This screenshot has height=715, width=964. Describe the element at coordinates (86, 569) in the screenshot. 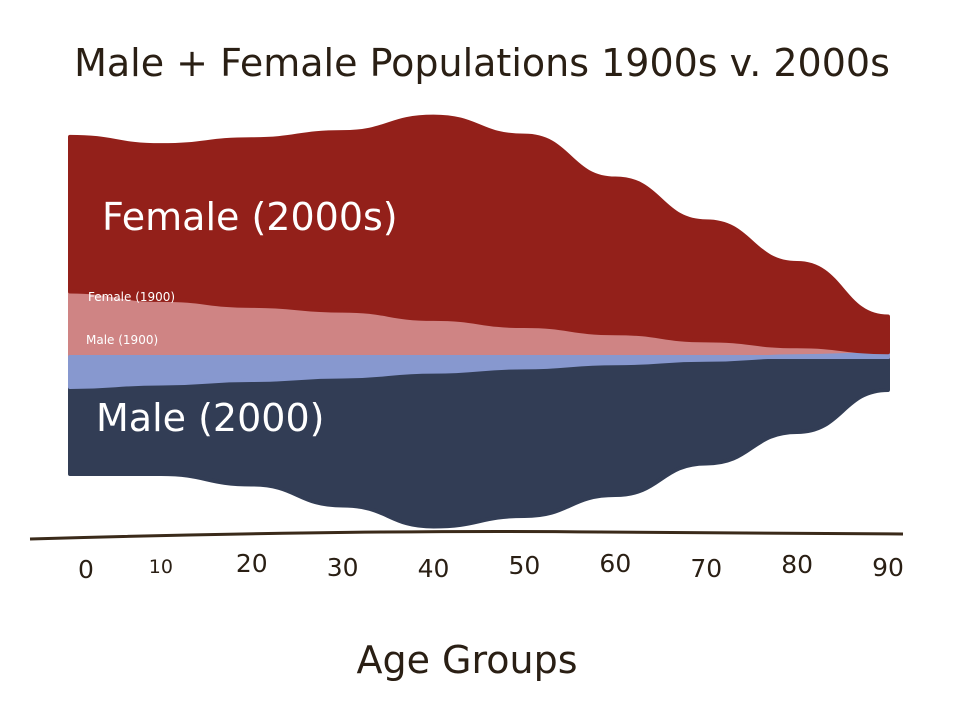

I see `x-tick-label: 0` at that location.